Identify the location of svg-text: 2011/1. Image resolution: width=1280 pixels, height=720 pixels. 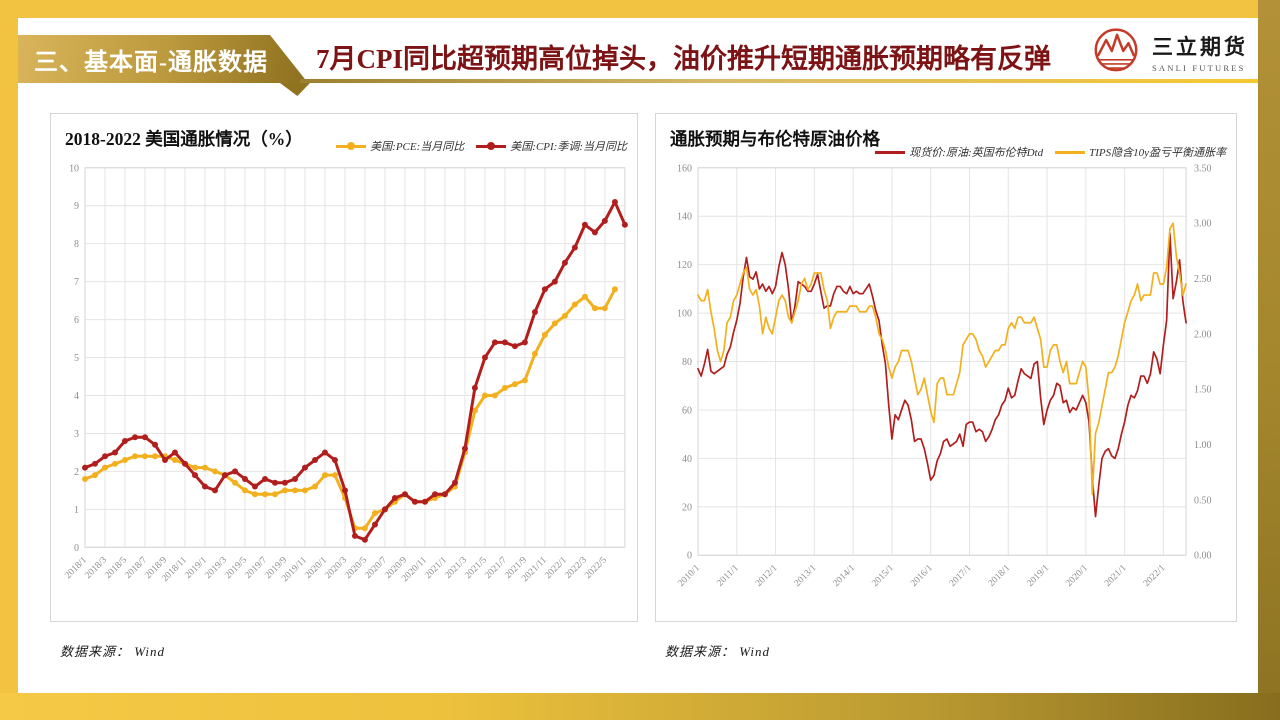
(728, 576).